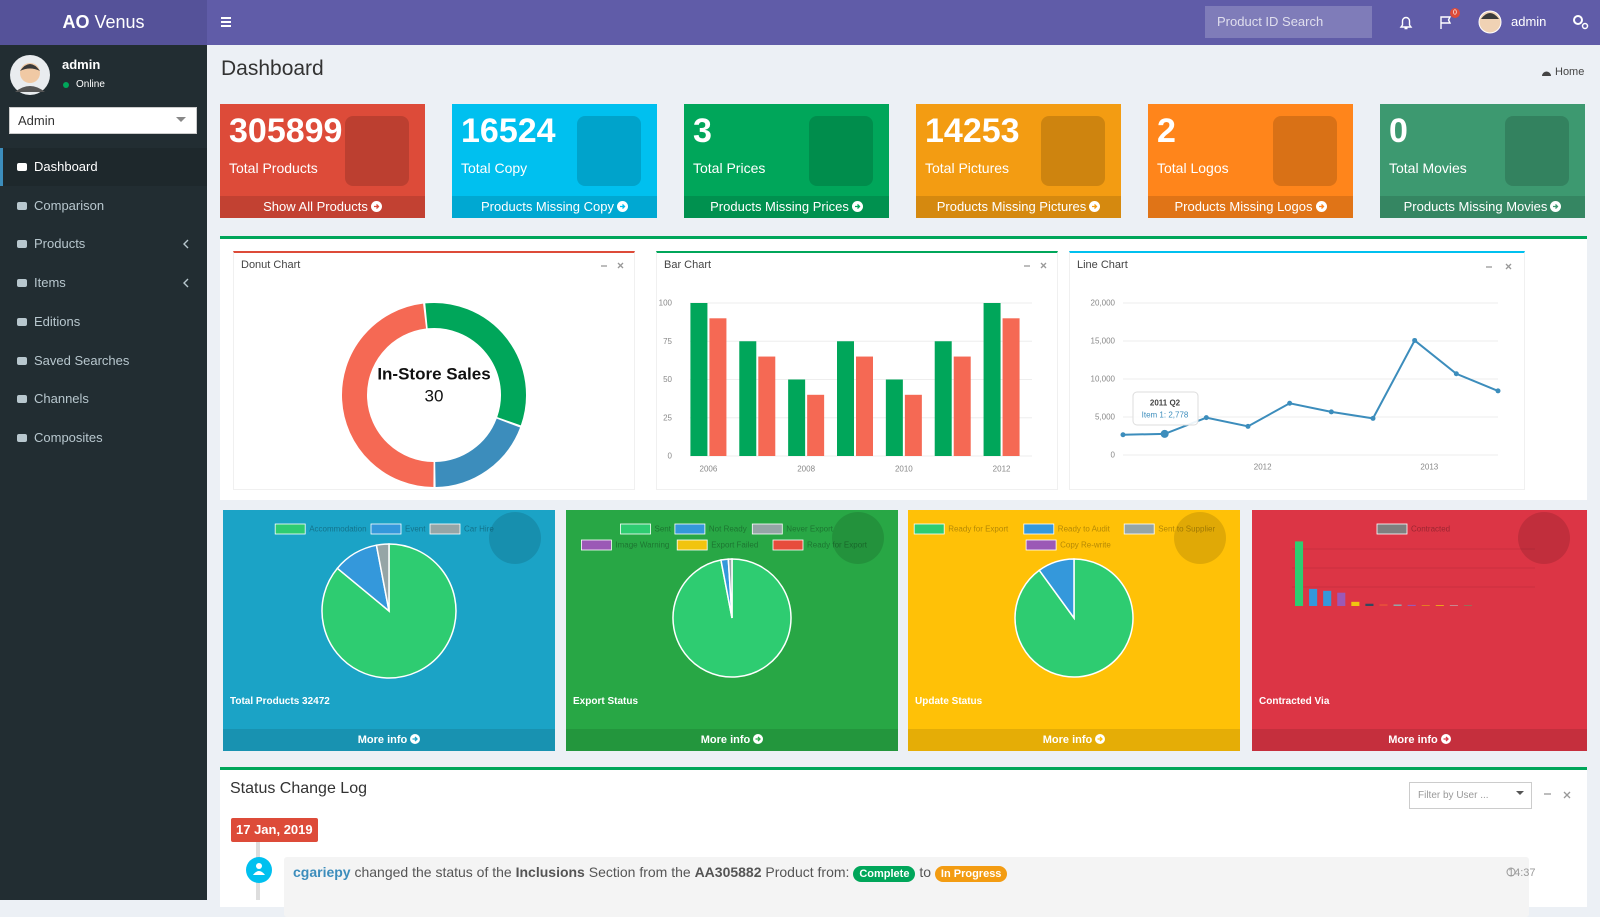 The image size is (1600, 917). Describe the element at coordinates (1018, 207) in the screenshot. I see `stat-link: Products Missing Pictures` at that location.